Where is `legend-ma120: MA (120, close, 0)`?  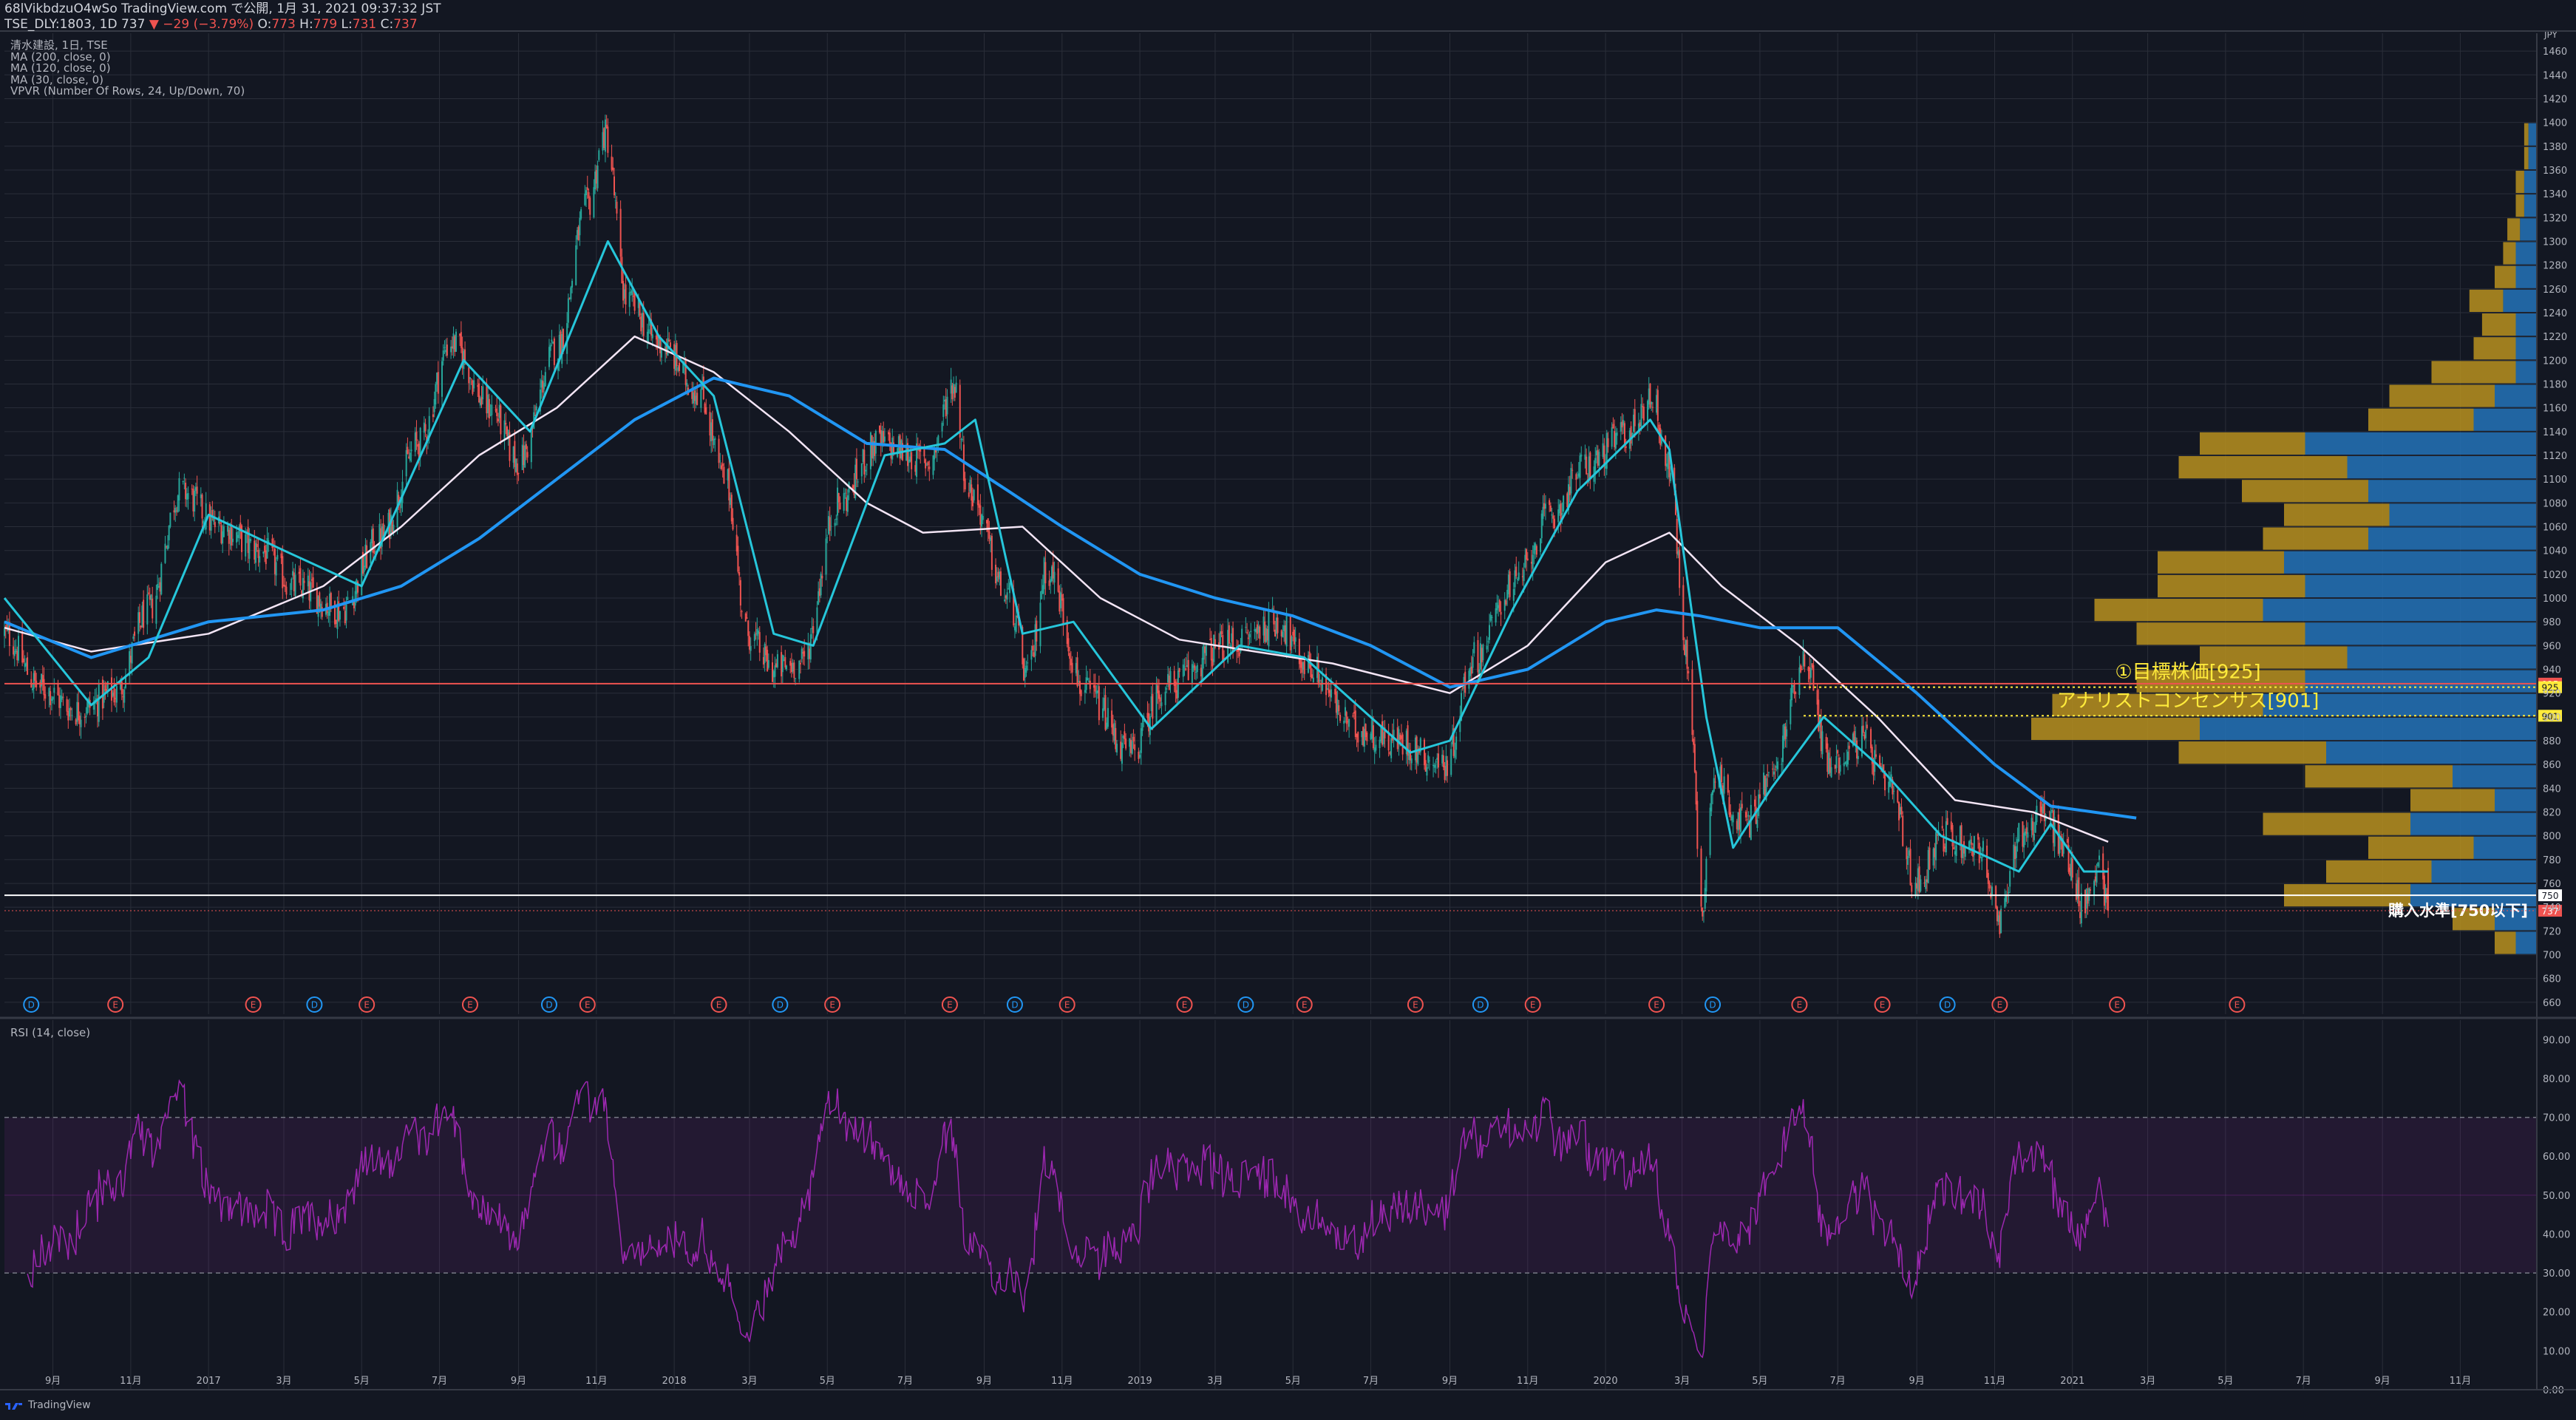
legend-ma120: MA (120, close, 0) is located at coordinates (60, 68).